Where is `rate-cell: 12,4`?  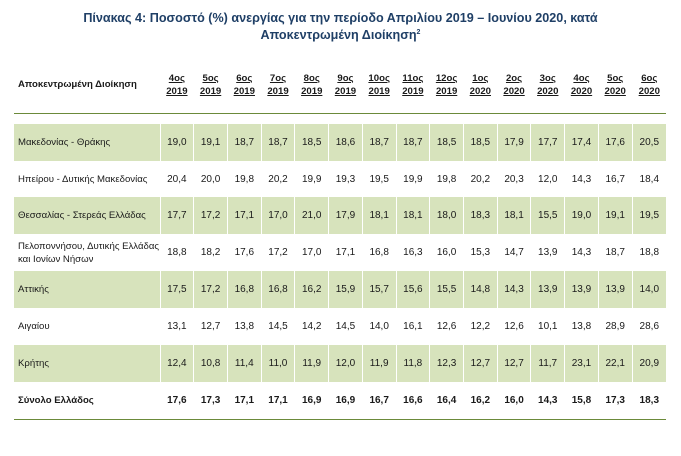
rate-cell: 12,4 is located at coordinates (176, 363).